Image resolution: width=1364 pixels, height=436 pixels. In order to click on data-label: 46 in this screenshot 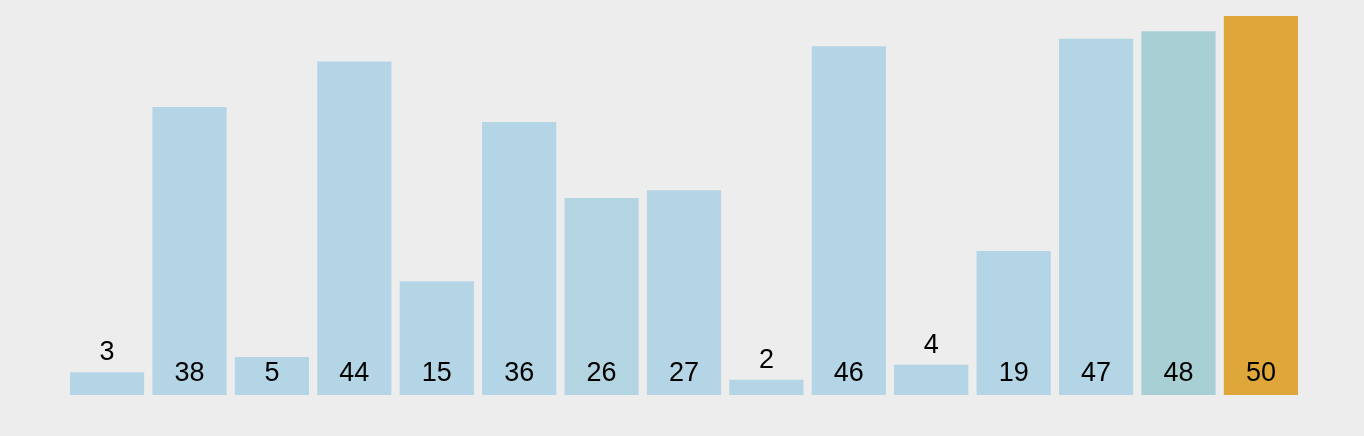, I will do `click(848, 372)`.